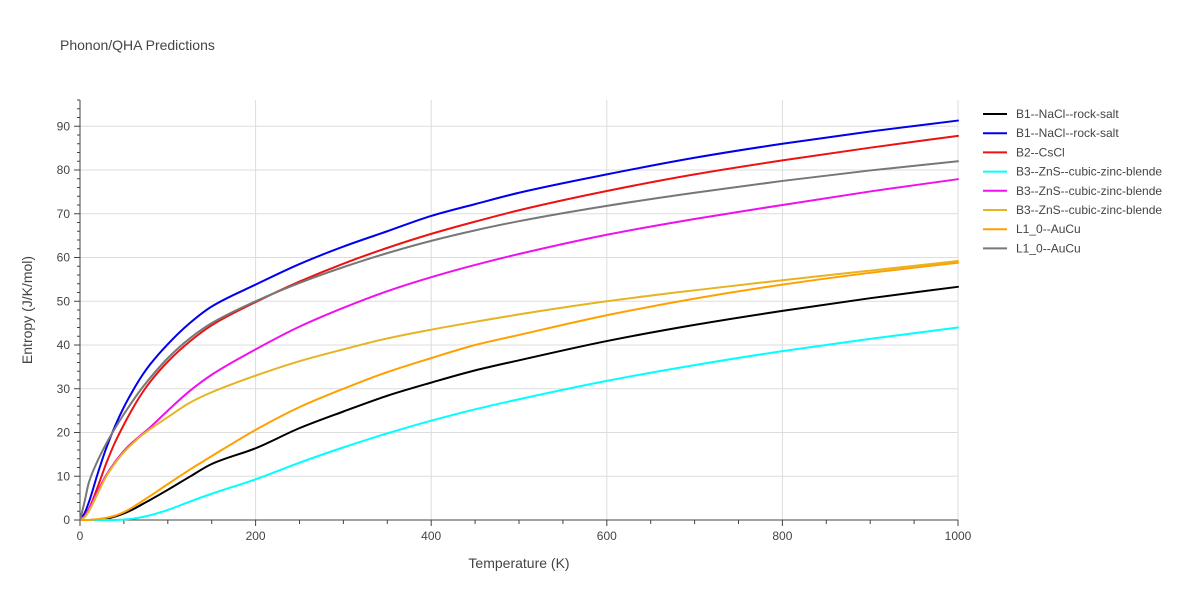 The width and height of the screenshot is (1200, 600). I want to click on legend-item: B2--CsCl, so click(1024, 152).